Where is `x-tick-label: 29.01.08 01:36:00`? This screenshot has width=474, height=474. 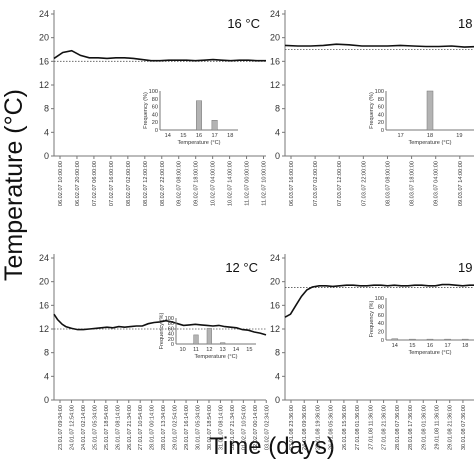 x-tick-label: 29.01.08 01:36:00 is located at coordinates (424, 427).